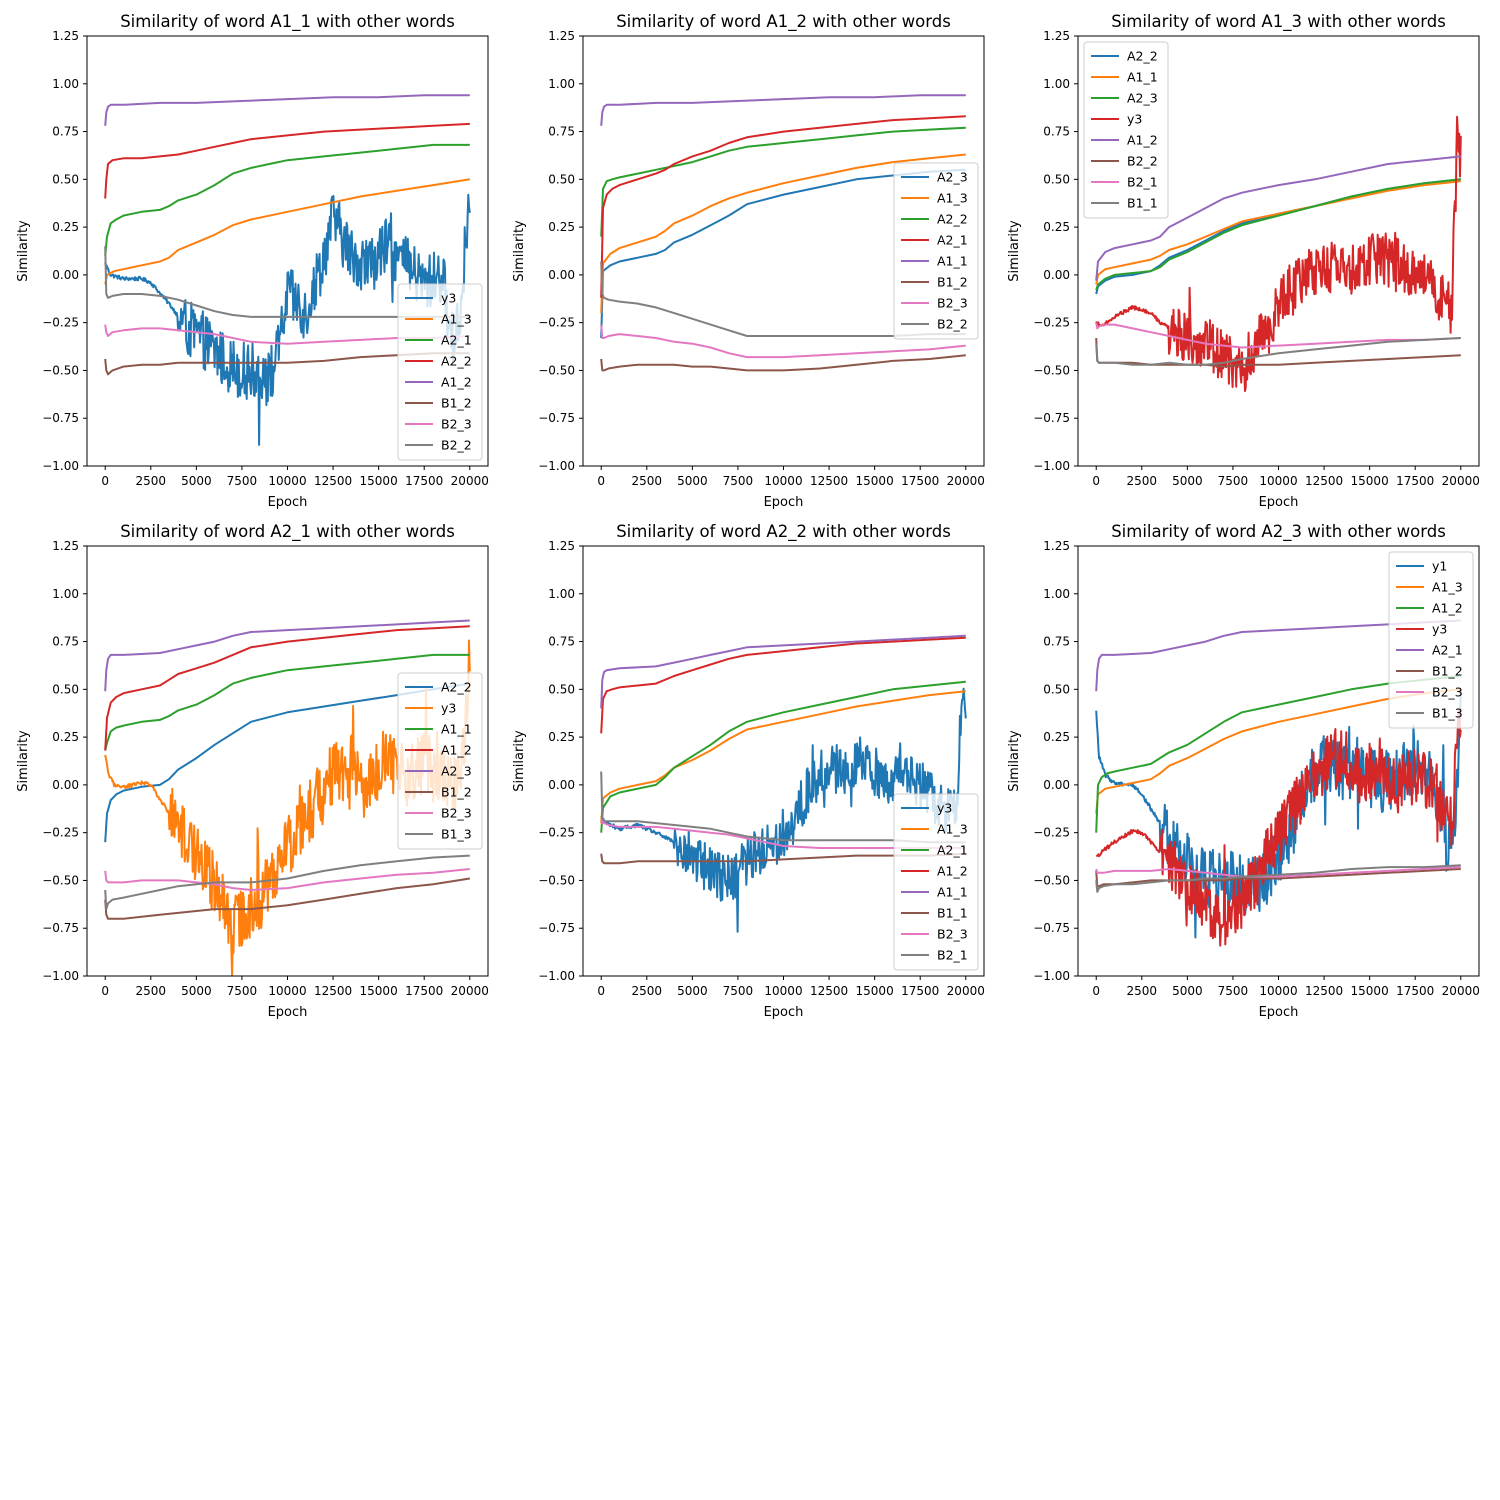 This screenshot has width=1500, height=1500. I want to click on legend-label: B1_2, so click(952, 282).